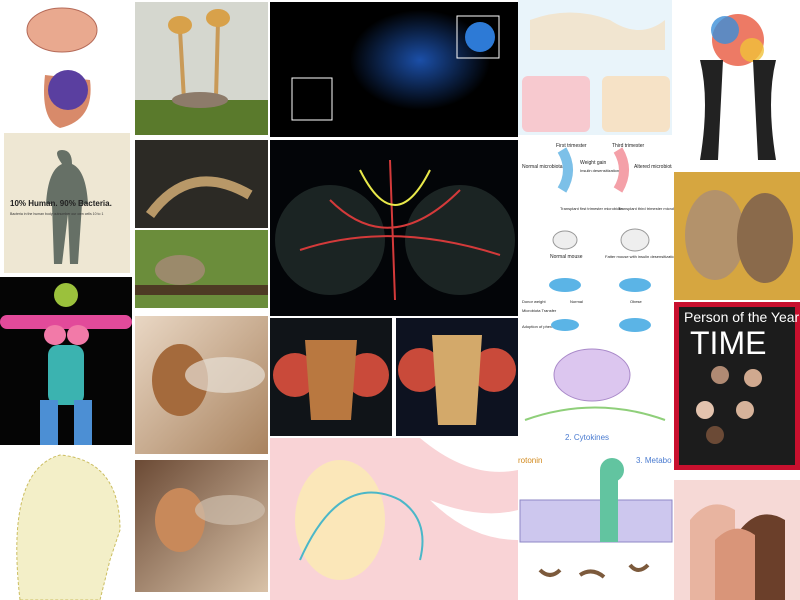 The height and width of the screenshot is (600, 800). Describe the element at coordinates (542, 167) in the screenshot. I see `label-normal-microbiota: Normal microbiota` at that location.